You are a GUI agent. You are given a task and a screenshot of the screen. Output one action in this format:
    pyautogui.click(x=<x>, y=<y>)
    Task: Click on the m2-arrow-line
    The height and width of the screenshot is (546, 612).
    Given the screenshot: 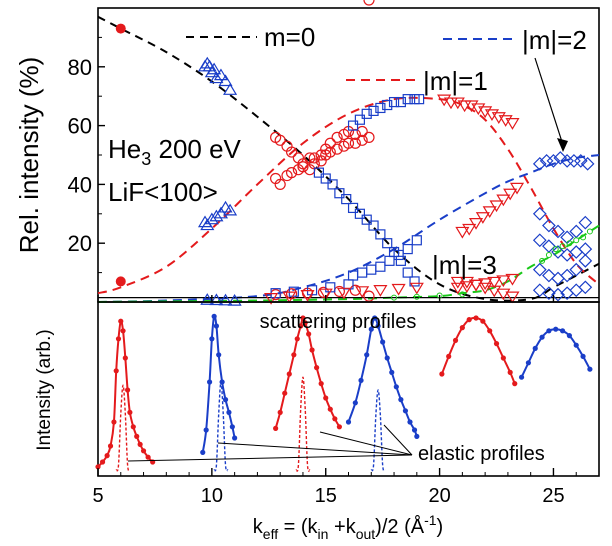 What is the action you would take?
    pyautogui.click(x=549, y=101)
    